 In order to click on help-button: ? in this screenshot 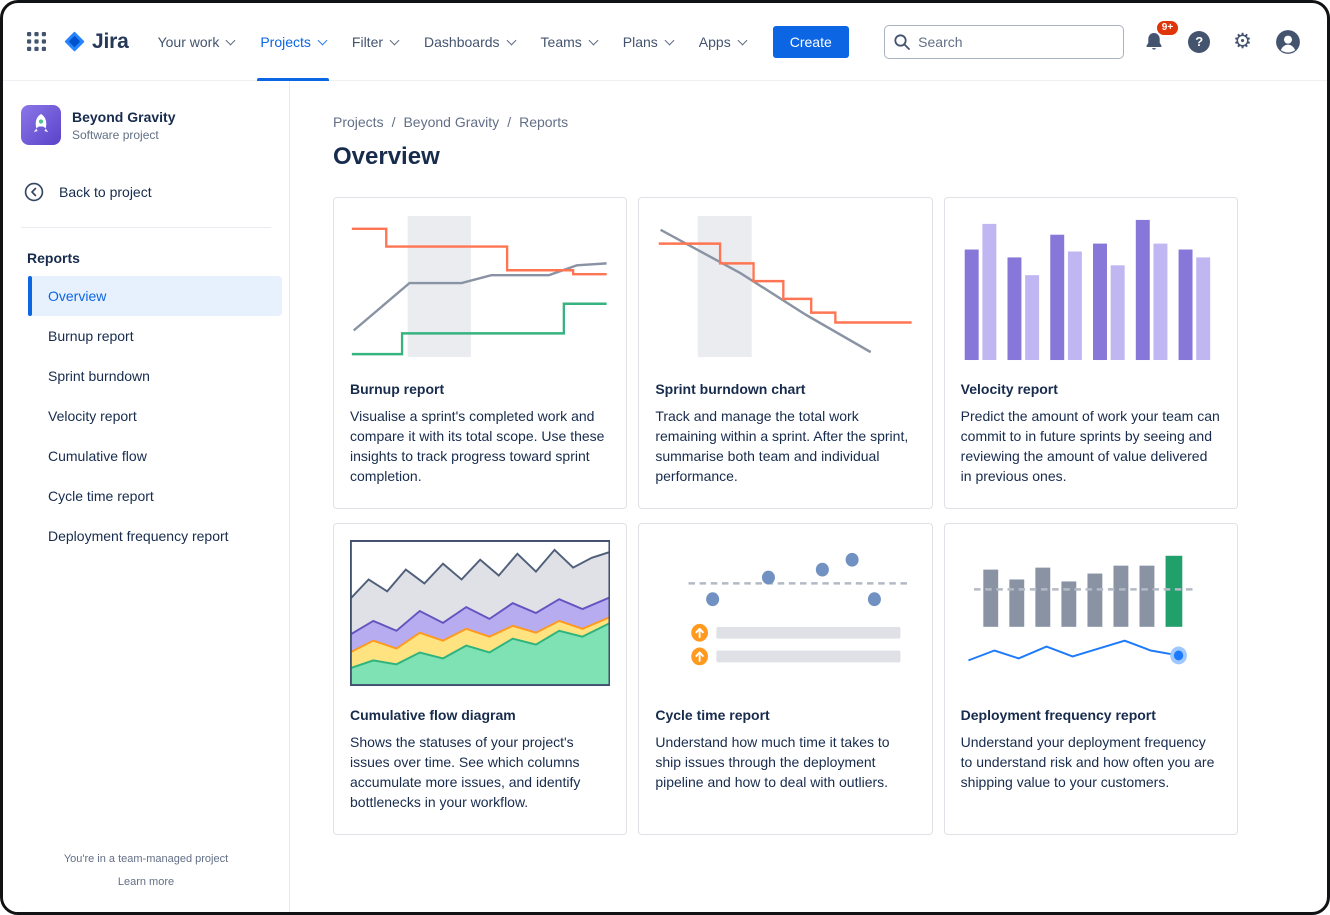, I will do `click(1199, 42)`.